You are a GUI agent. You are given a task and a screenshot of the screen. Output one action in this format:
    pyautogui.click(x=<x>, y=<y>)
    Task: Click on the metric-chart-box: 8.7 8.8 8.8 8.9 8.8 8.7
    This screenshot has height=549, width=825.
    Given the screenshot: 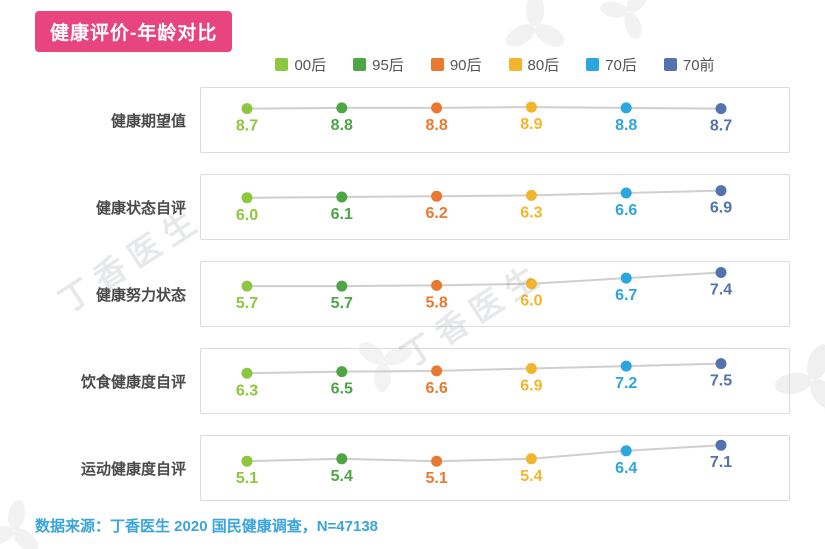 What is the action you would take?
    pyautogui.click(x=495, y=120)
    